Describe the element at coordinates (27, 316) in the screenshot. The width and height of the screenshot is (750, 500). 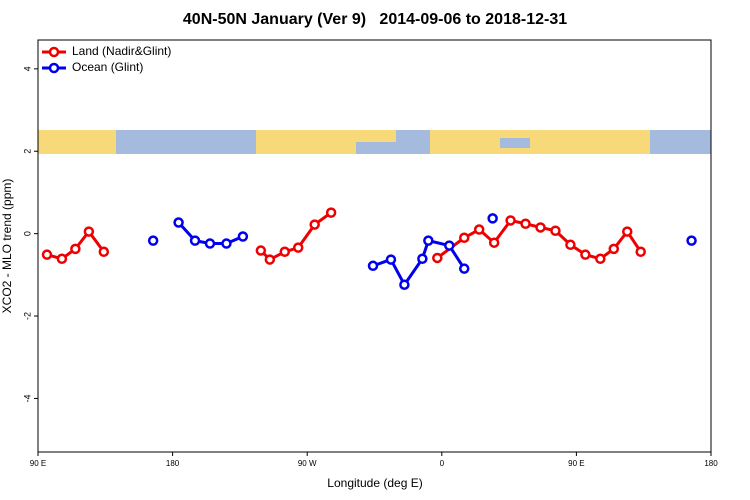
I see `y-tick-label: -2` at that location.